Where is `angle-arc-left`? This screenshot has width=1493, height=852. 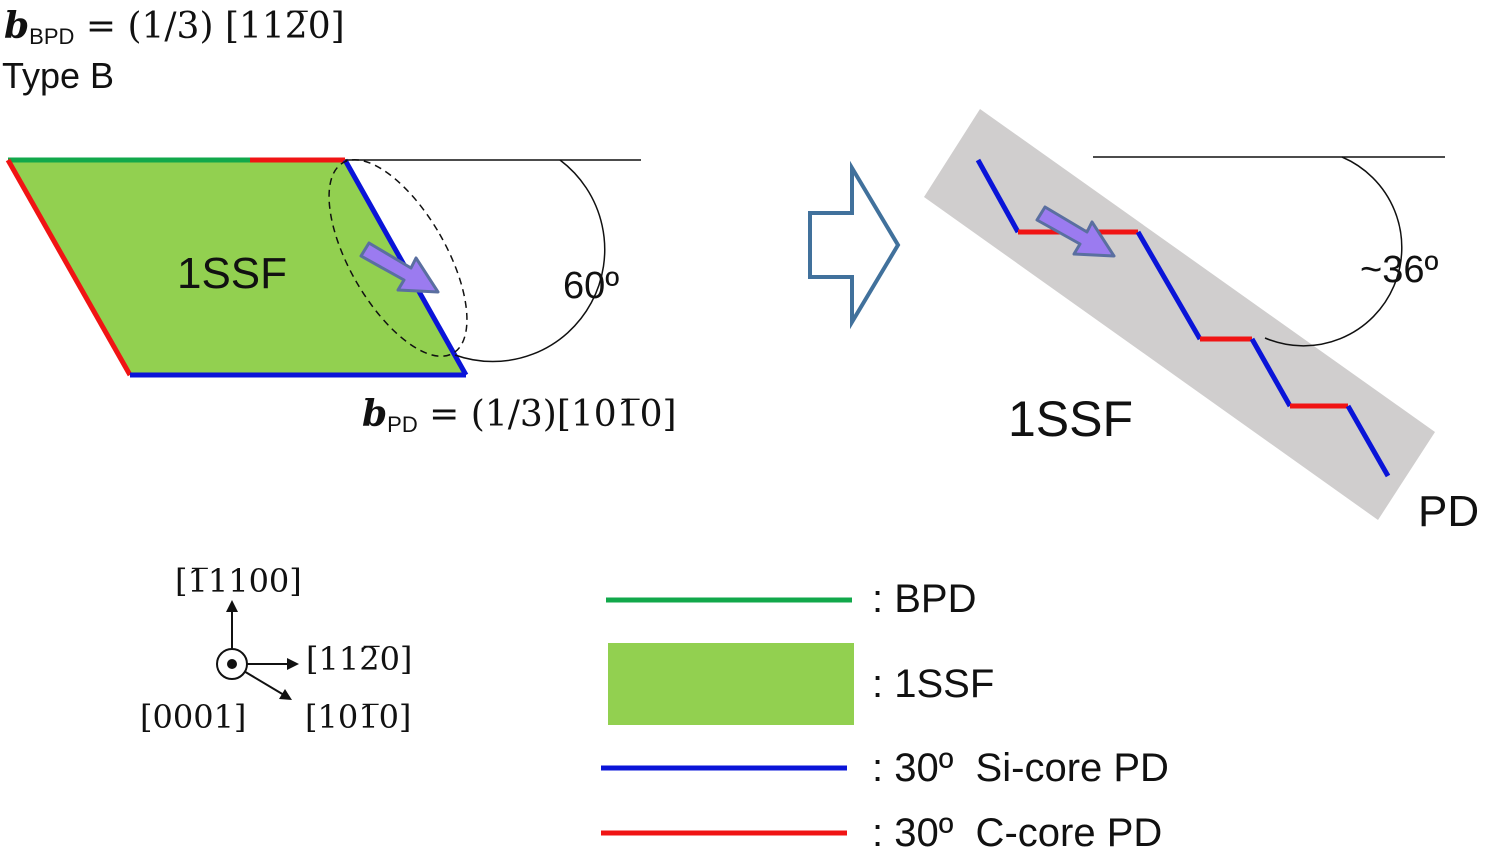 angle-arc-left is located at coordinates (530, 261).